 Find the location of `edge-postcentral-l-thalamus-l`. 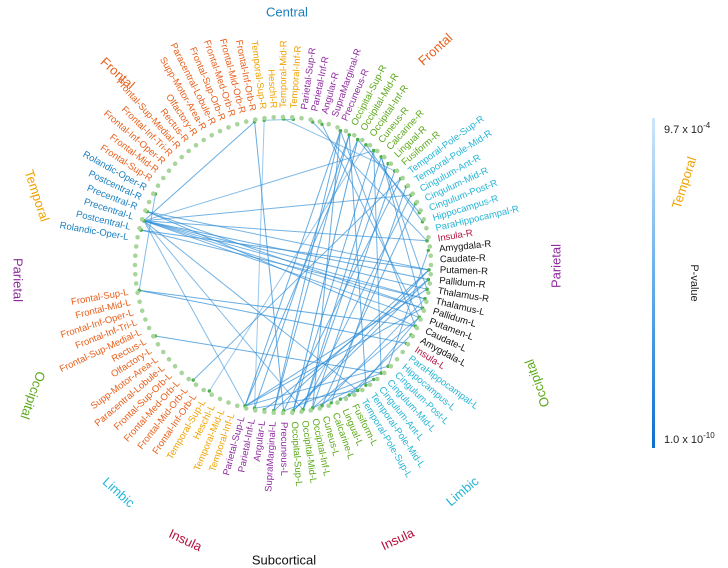

edge-postcentral-l-thalamus-l is located at coordinates (283, 264).